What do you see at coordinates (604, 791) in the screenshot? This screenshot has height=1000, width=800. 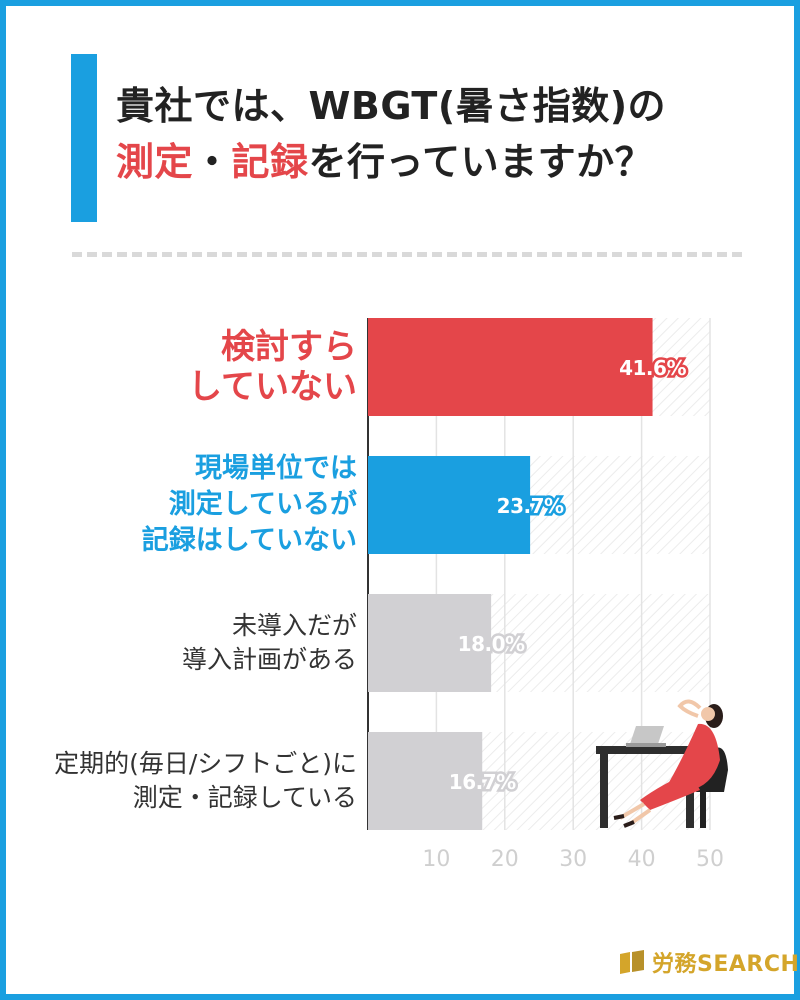 I see `desk-leg-left` at bounding box center [604, 791].